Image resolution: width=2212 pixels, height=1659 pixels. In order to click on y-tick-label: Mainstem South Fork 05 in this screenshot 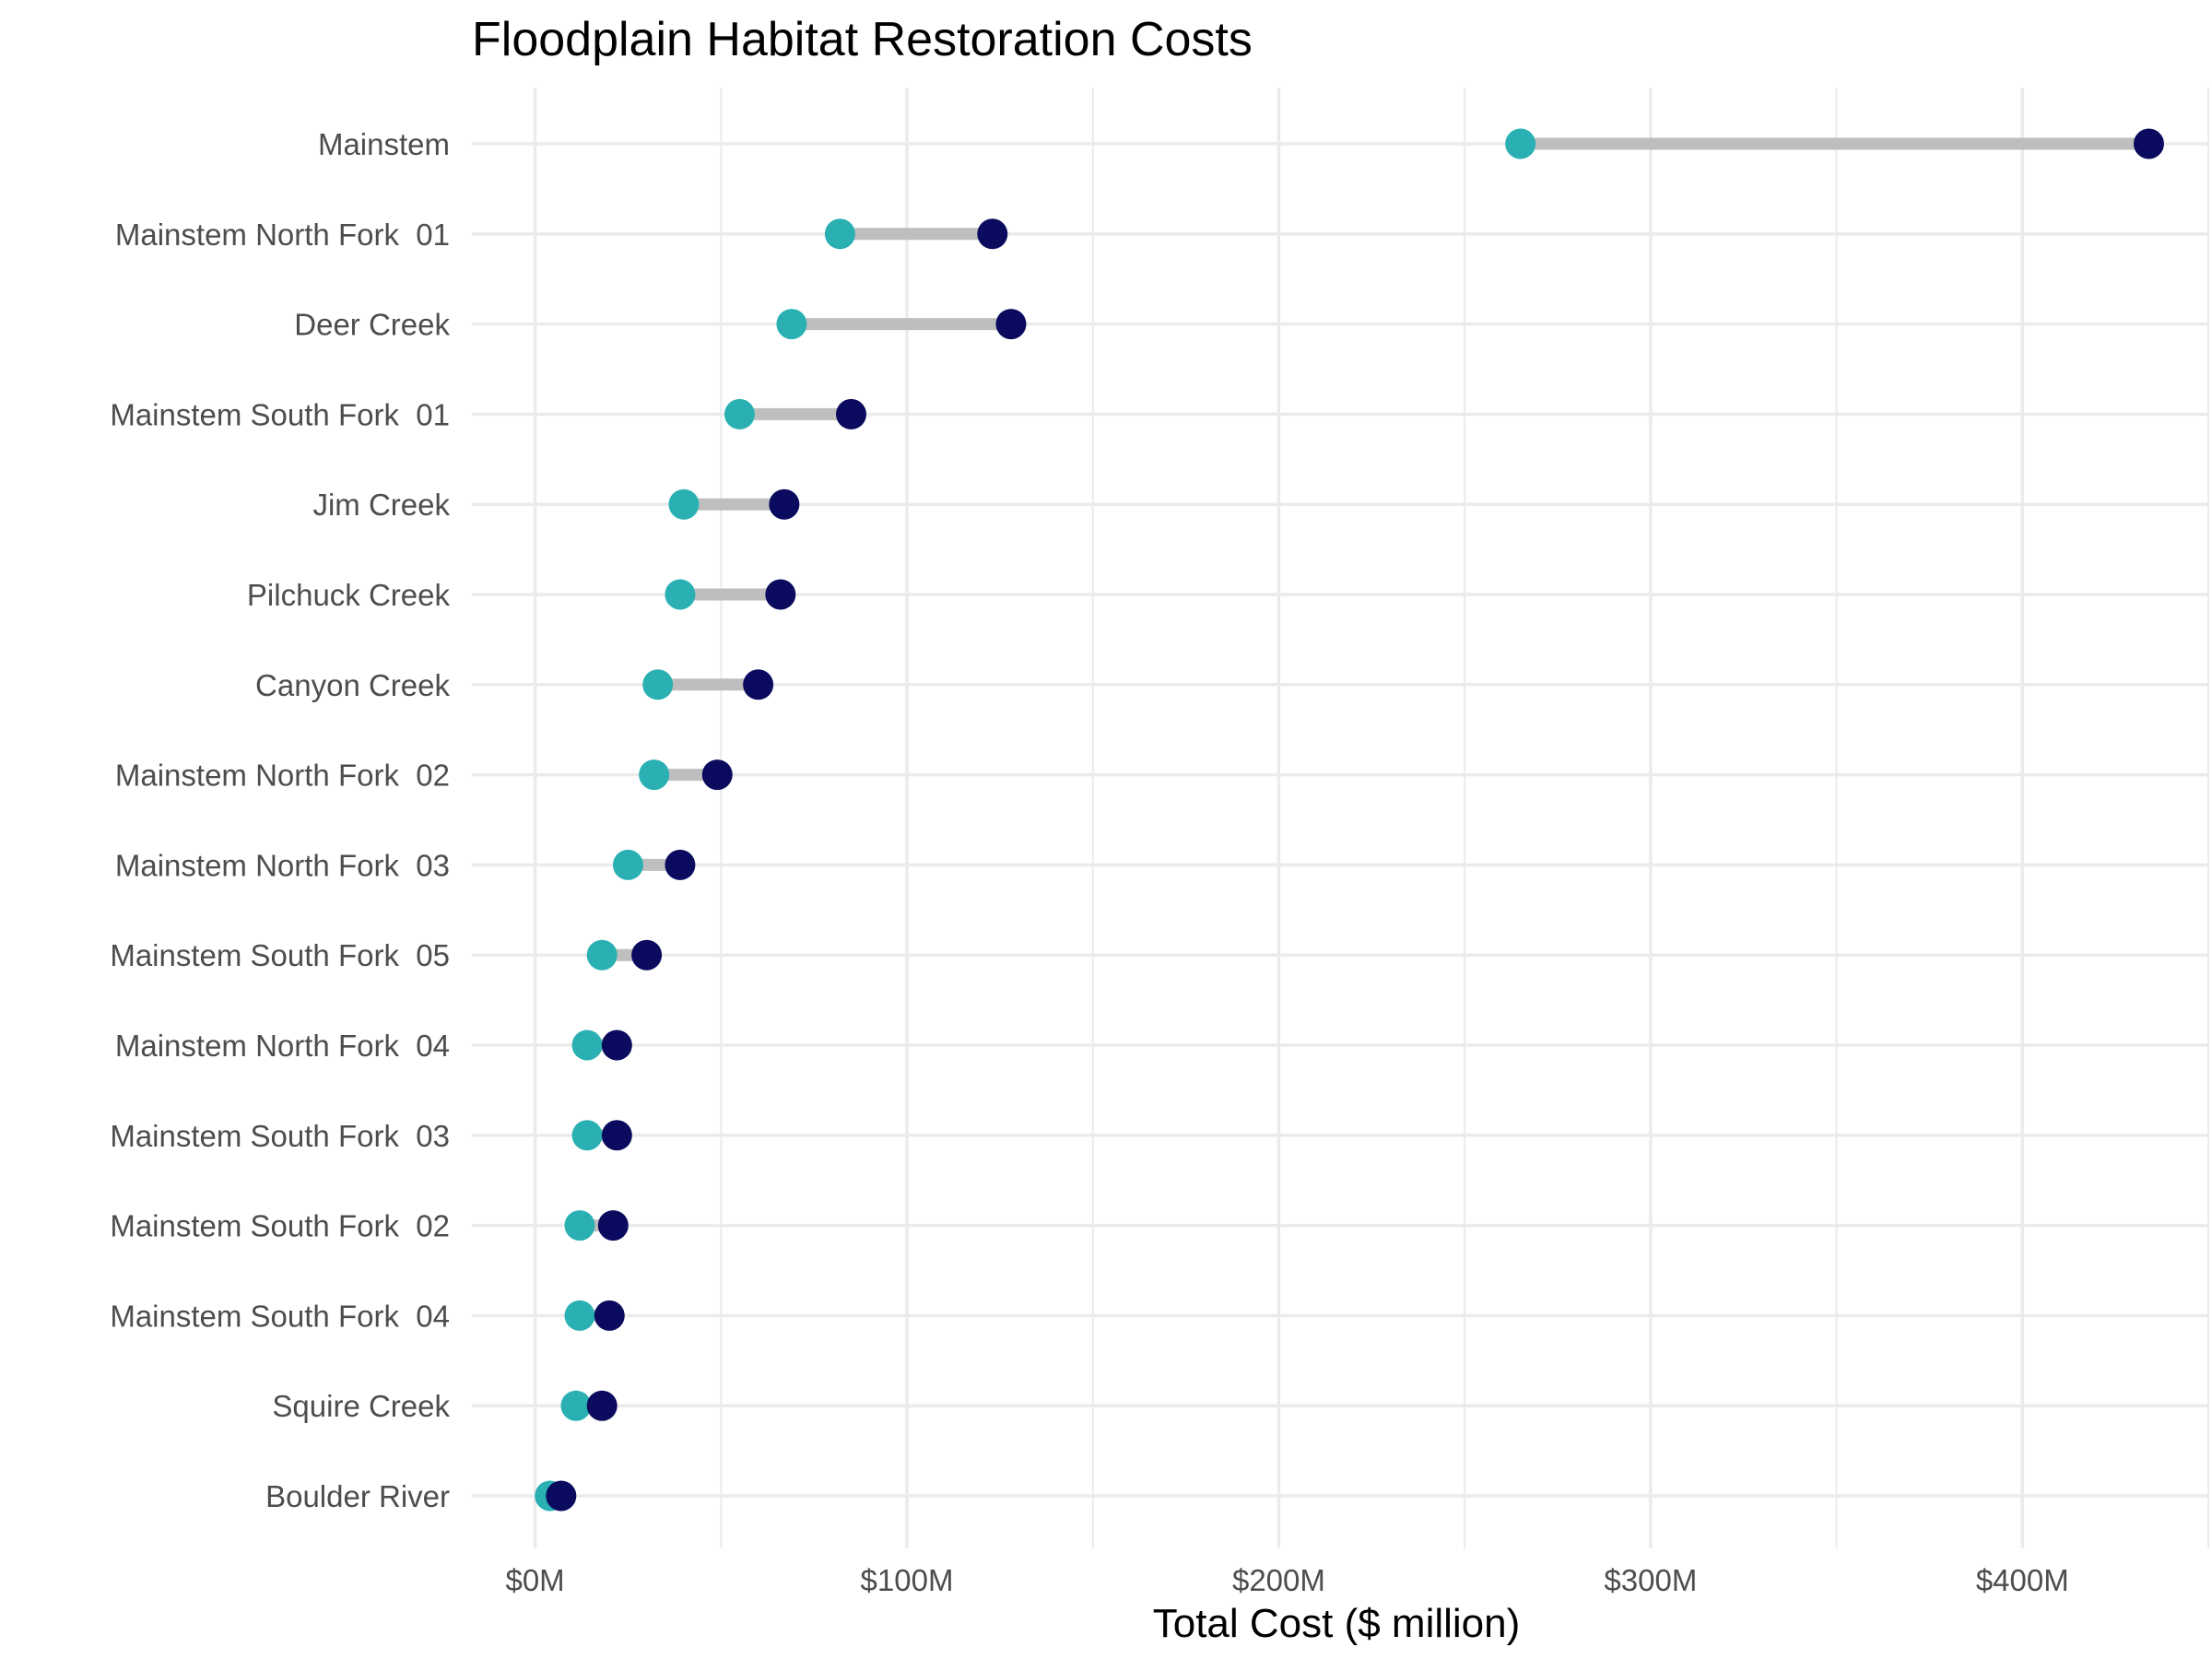, I will do `click(280, 955)`.